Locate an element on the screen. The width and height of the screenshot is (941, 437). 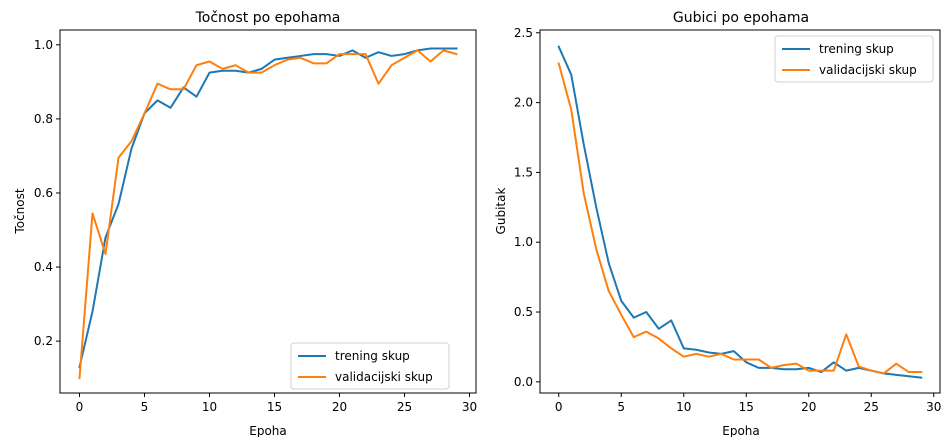
accuracy-x-axis-label: Epoha is located at coordinates (268, 430).